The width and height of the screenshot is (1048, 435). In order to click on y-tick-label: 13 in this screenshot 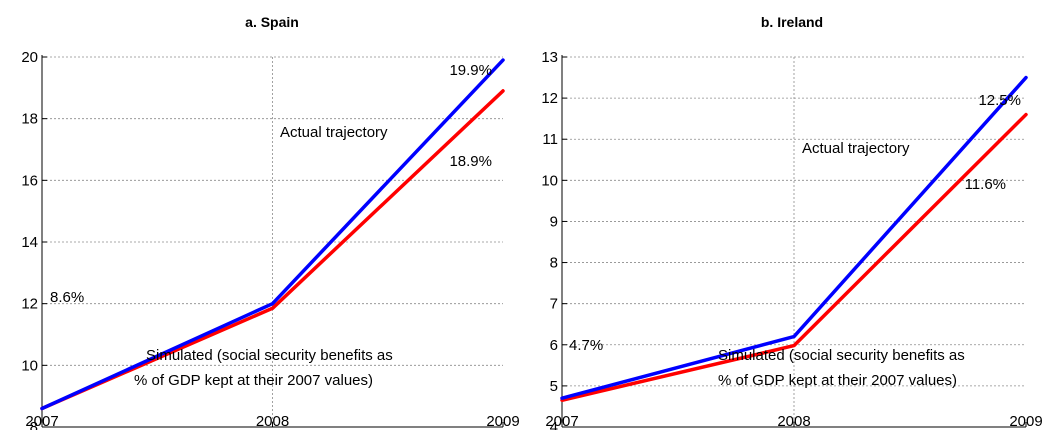, I will do `click(549, 57)`.